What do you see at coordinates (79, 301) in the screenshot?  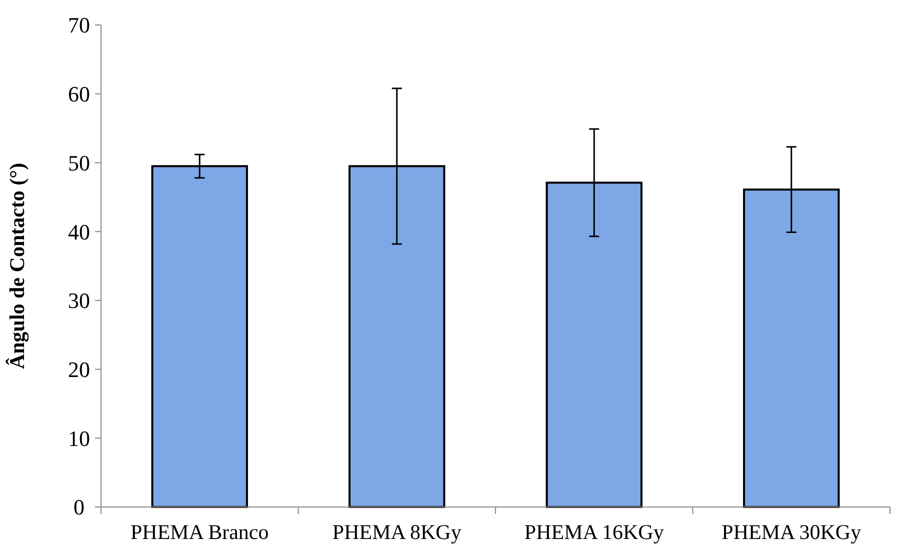 I see `y-tick-label: 30` at bounding box center [79, 301].